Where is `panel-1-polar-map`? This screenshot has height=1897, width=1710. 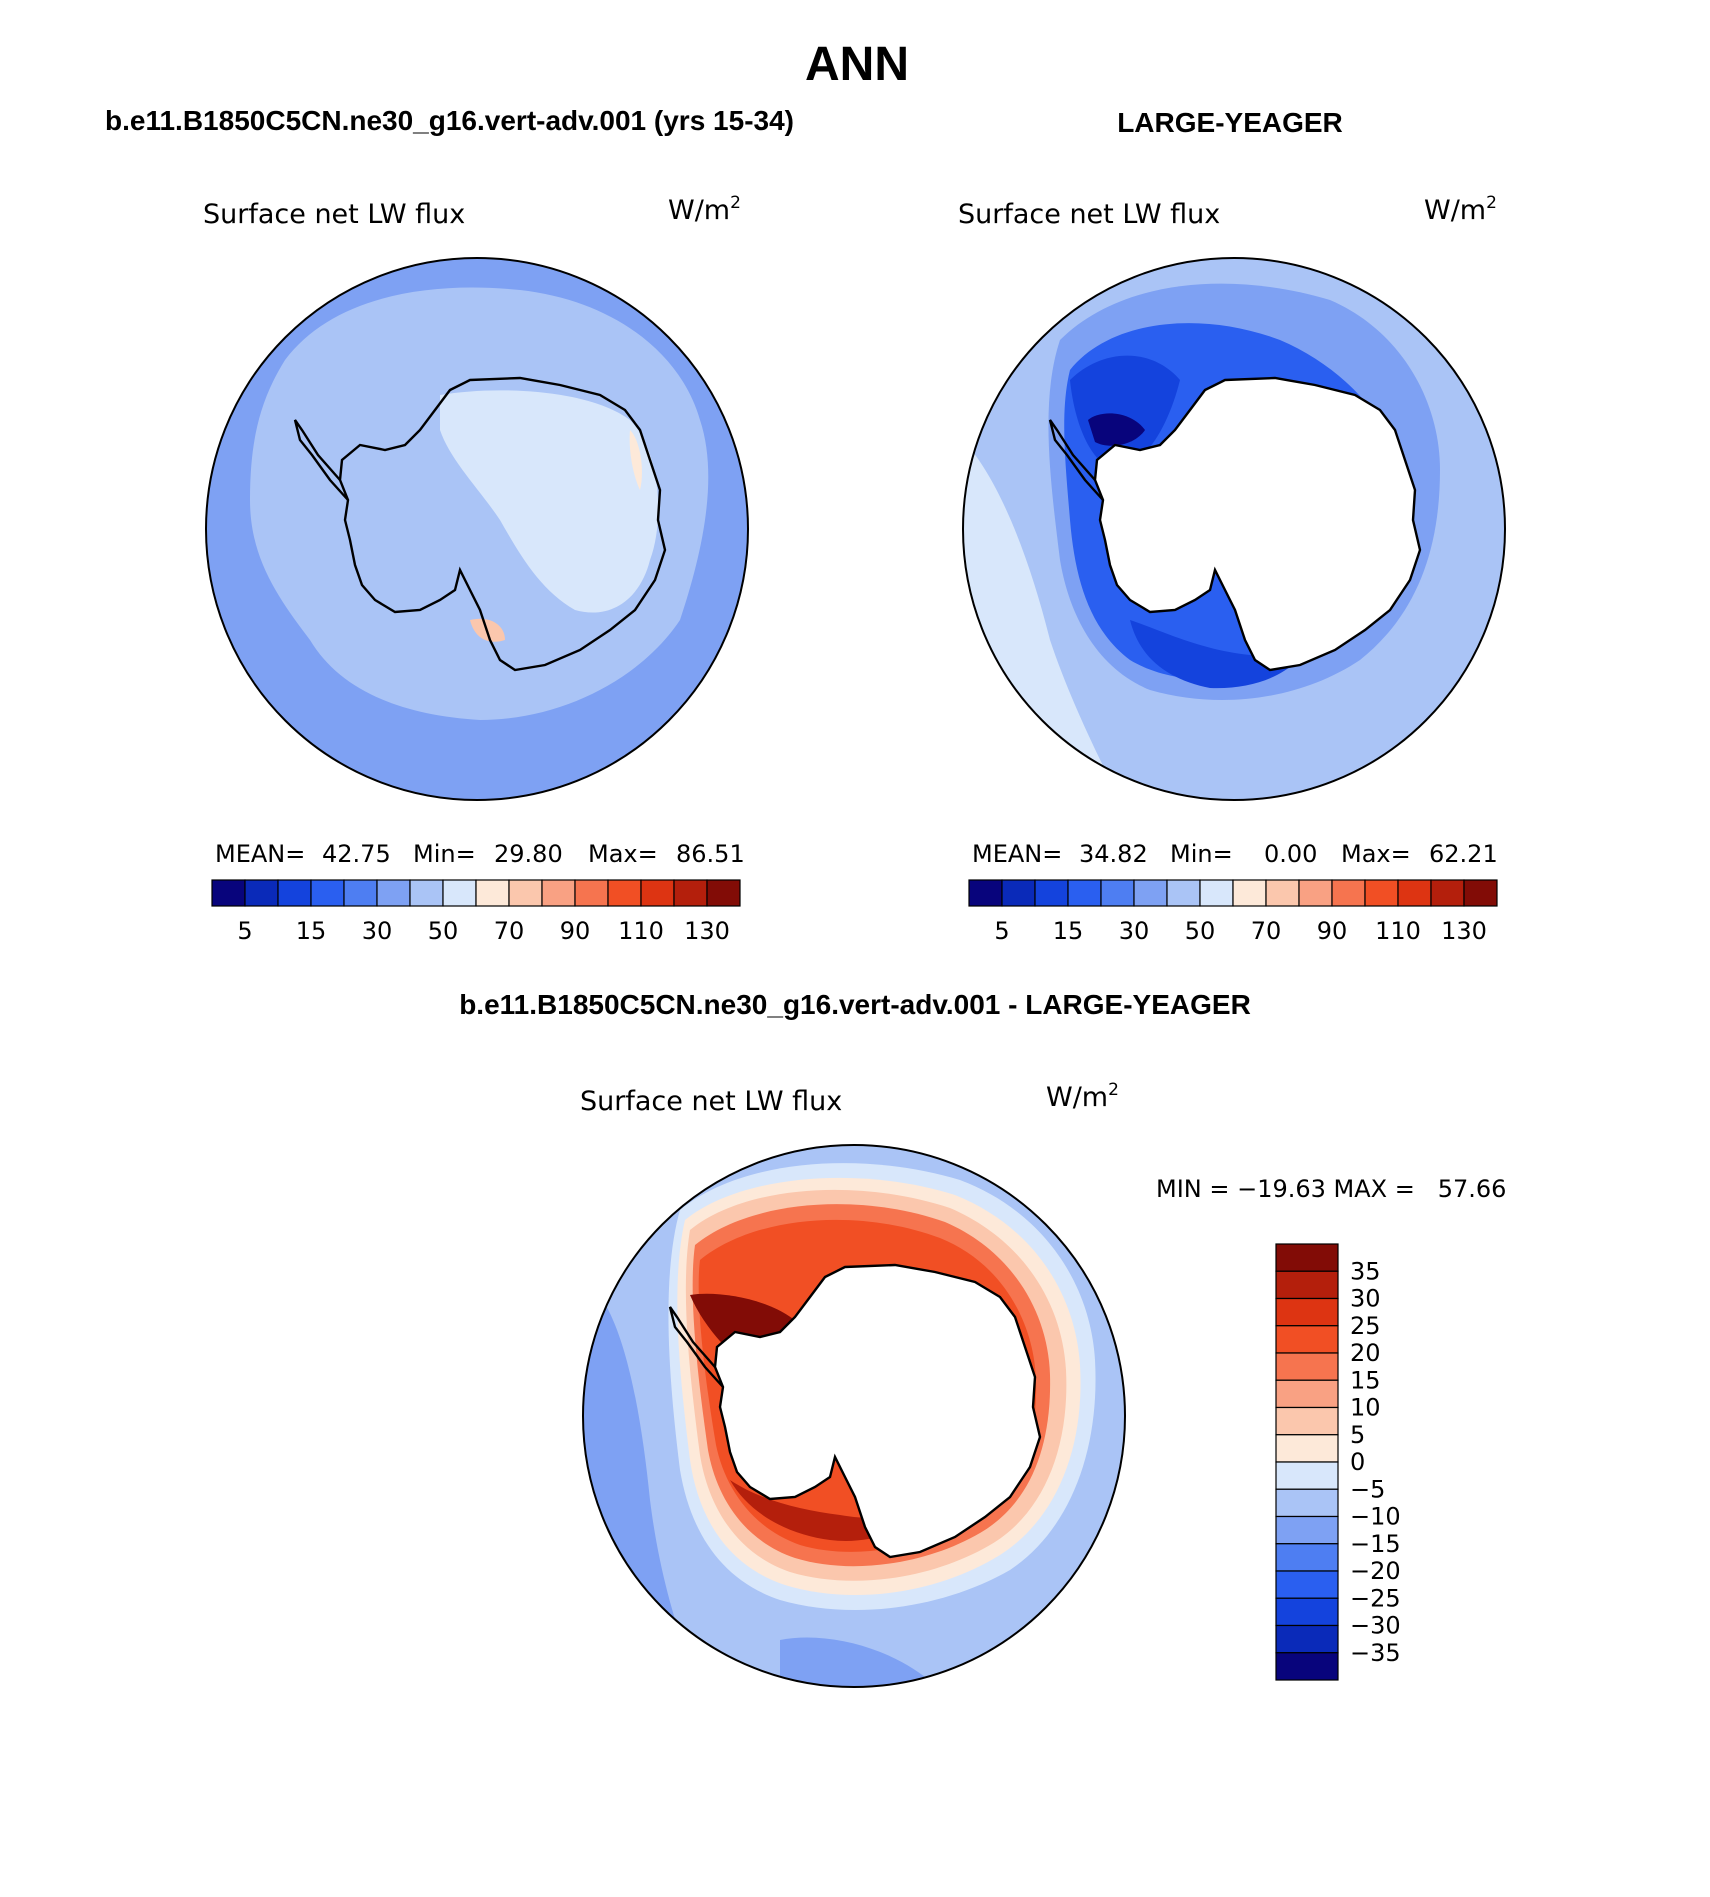
panel-1-polar-map is located at coordinates (477, 529).